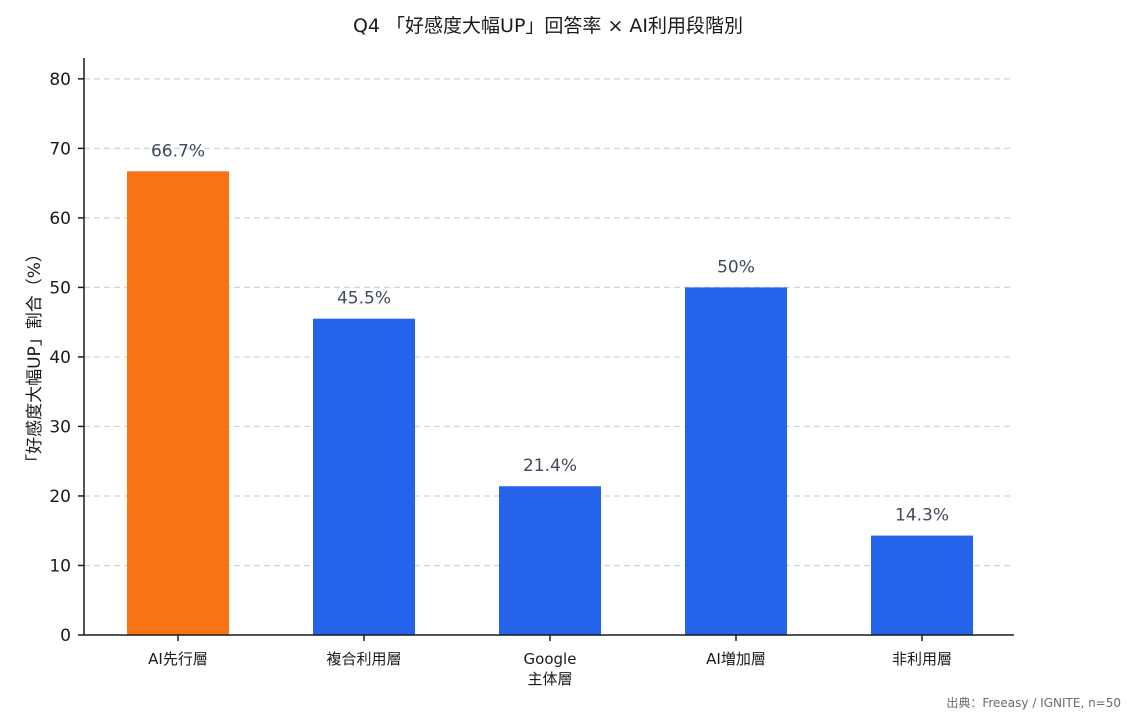 The width and height of the screenshot is (1137, 725). What do you see at coordinates (922, 659) in the screenshot?
I see `x-tick-label: 非利用層` at bounding box center [922, 659].